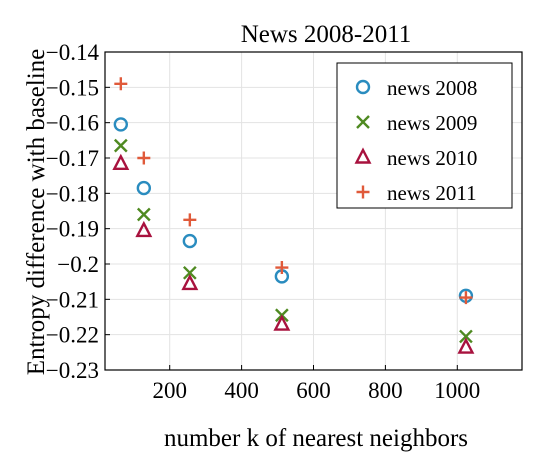 The height and width of the screenshot is (473, 544). I want to click on y-tick-label: −0.15, so click(72, 87).